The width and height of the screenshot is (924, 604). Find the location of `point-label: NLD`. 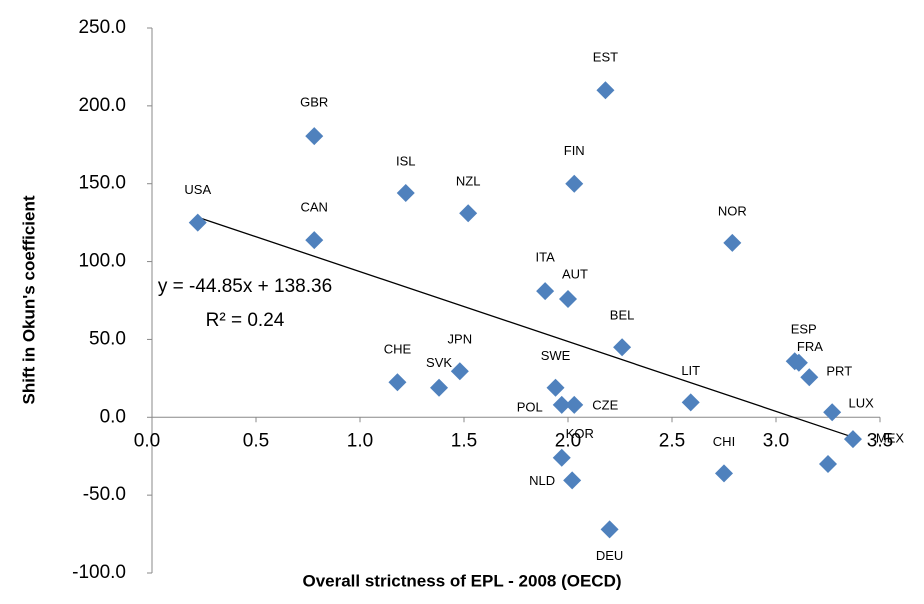

point-label: NLD is located at coordinates (542, 480).